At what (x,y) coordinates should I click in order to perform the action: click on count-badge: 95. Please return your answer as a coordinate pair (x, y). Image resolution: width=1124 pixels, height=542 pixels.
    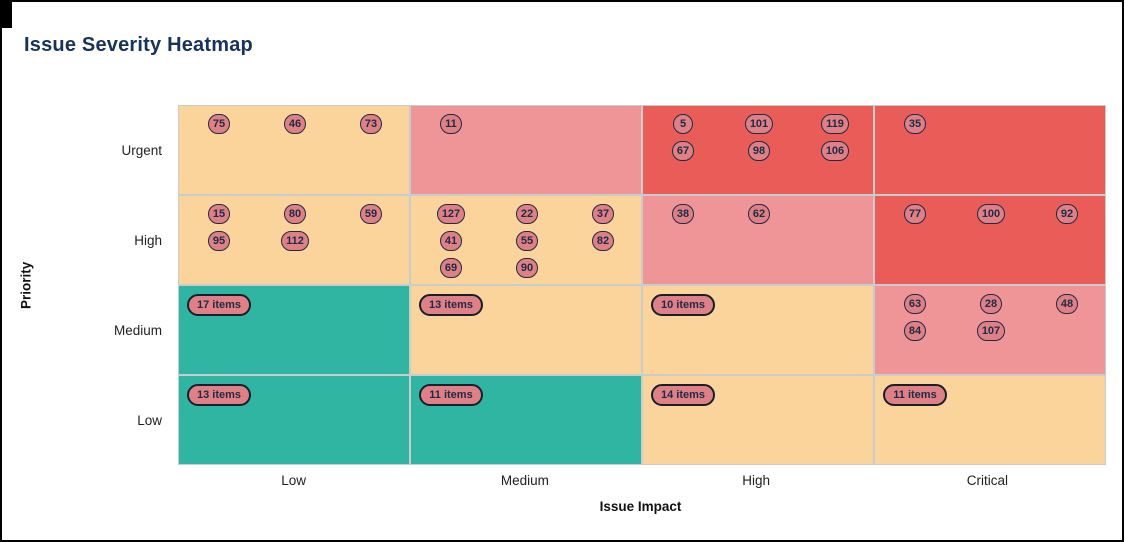
    Looking at the image, I should click on (219, 241).